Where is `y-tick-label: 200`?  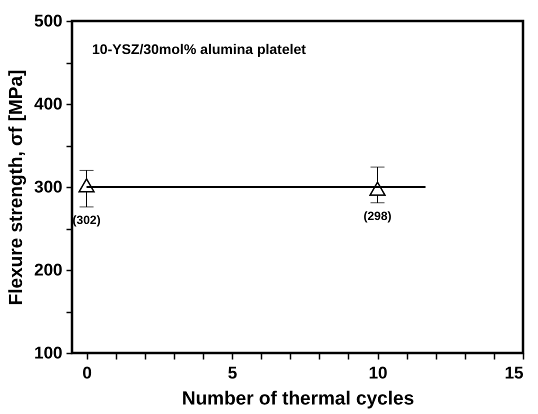
y-tick-label: 200 is located at coordinates (48, 270).